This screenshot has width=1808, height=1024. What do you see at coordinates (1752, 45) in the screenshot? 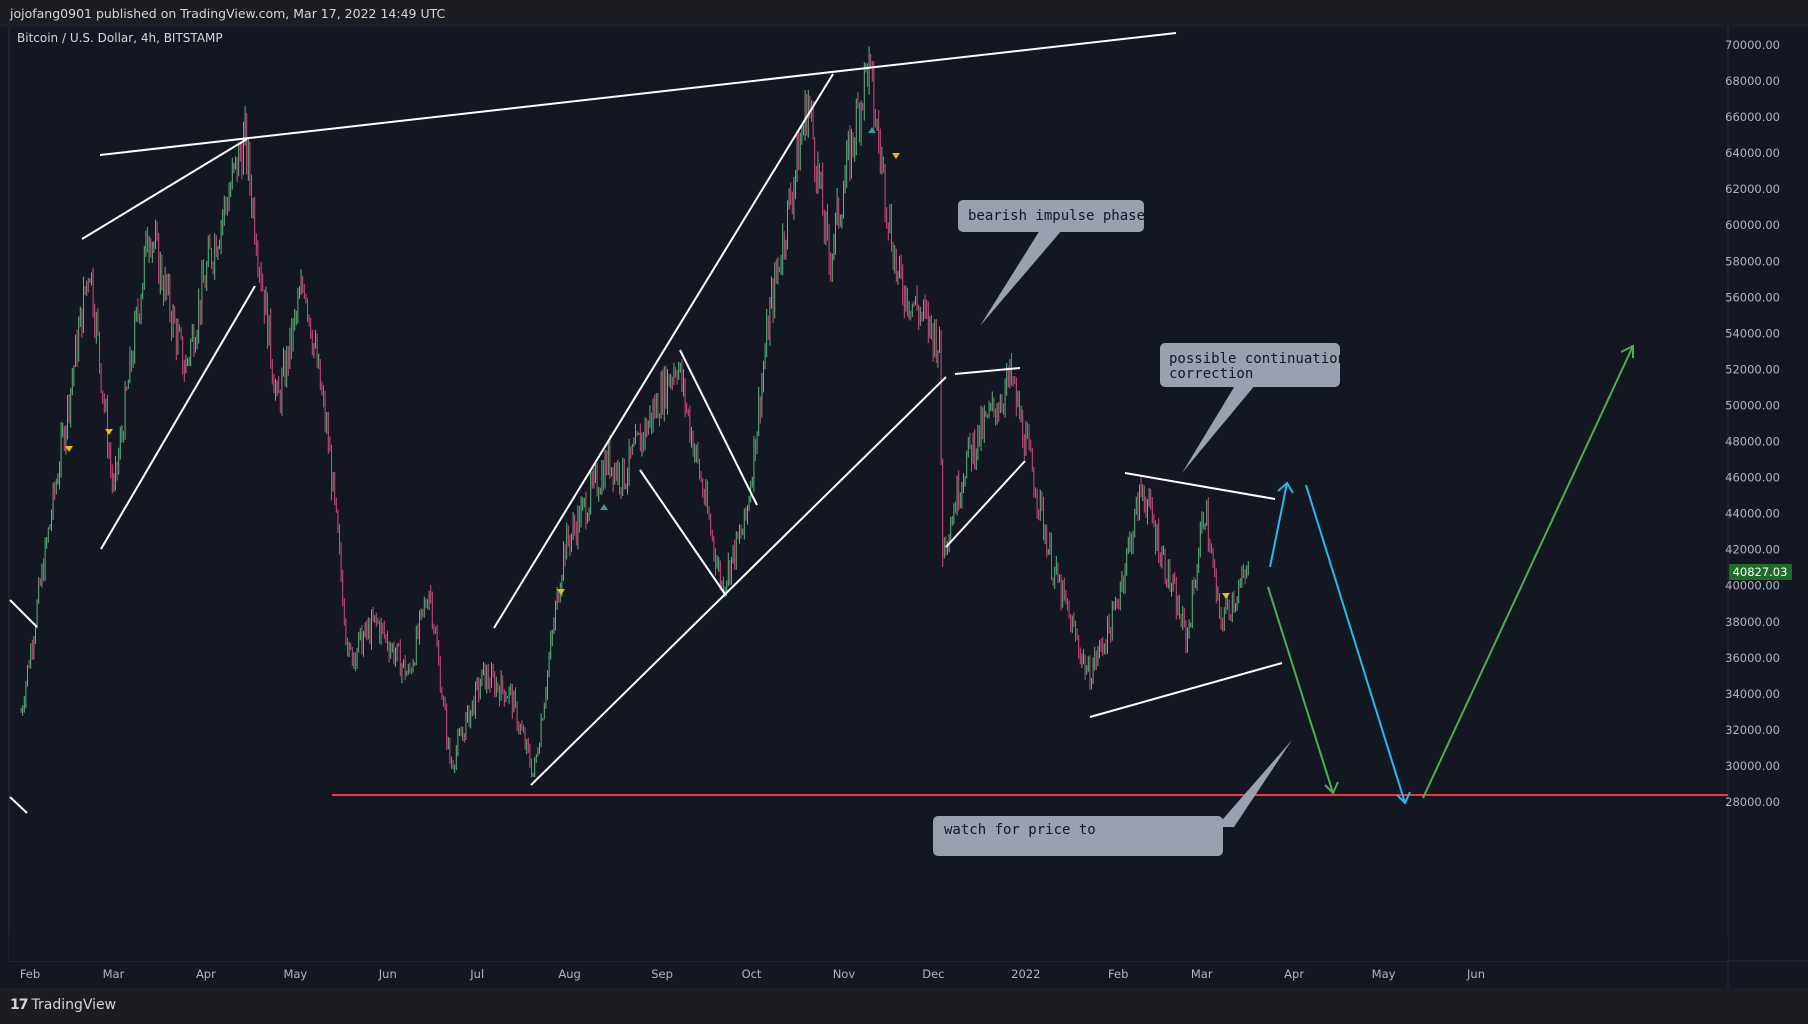
I see `price-tick-label: 70000.00` at bounding box center [1752, 45].